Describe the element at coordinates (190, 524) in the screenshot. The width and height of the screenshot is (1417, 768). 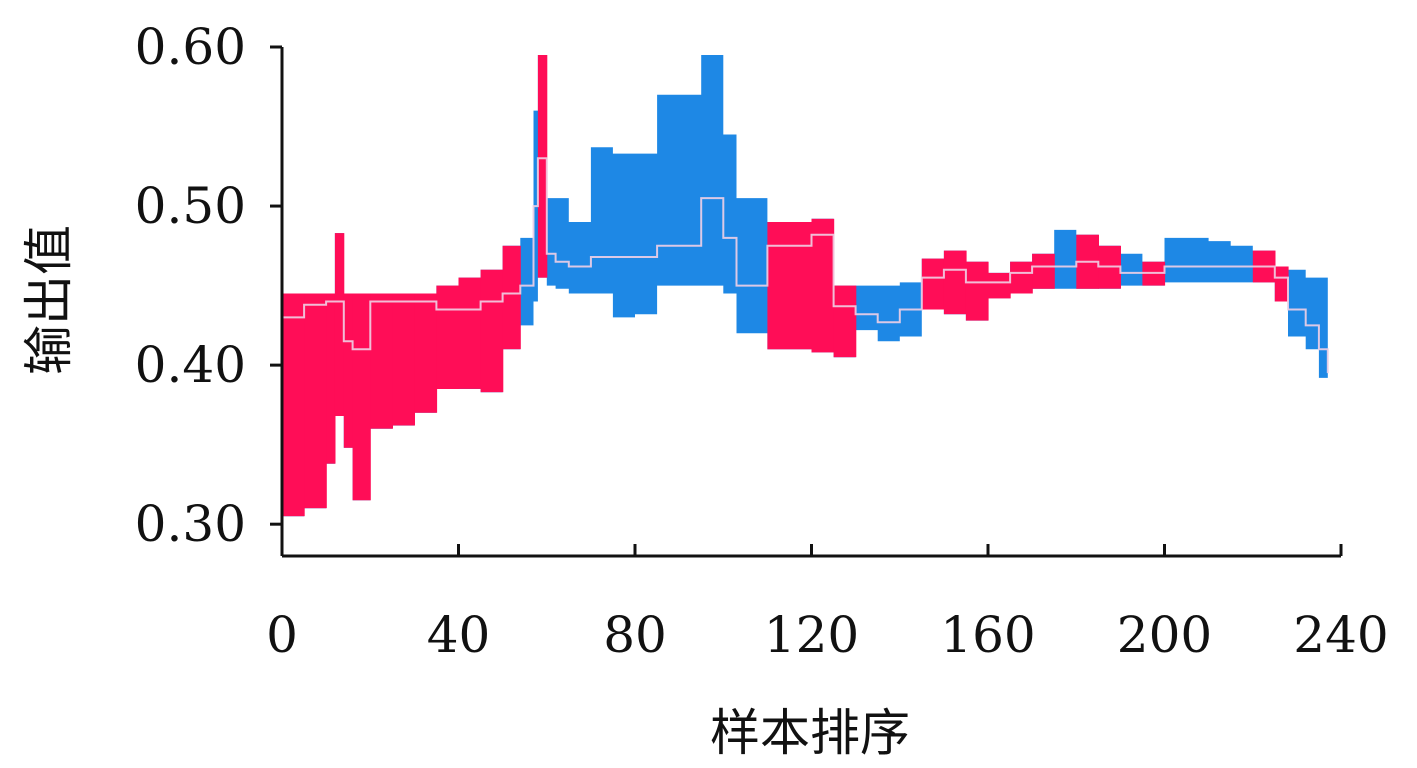
I see `y-tick-label: 0.30` at that location.